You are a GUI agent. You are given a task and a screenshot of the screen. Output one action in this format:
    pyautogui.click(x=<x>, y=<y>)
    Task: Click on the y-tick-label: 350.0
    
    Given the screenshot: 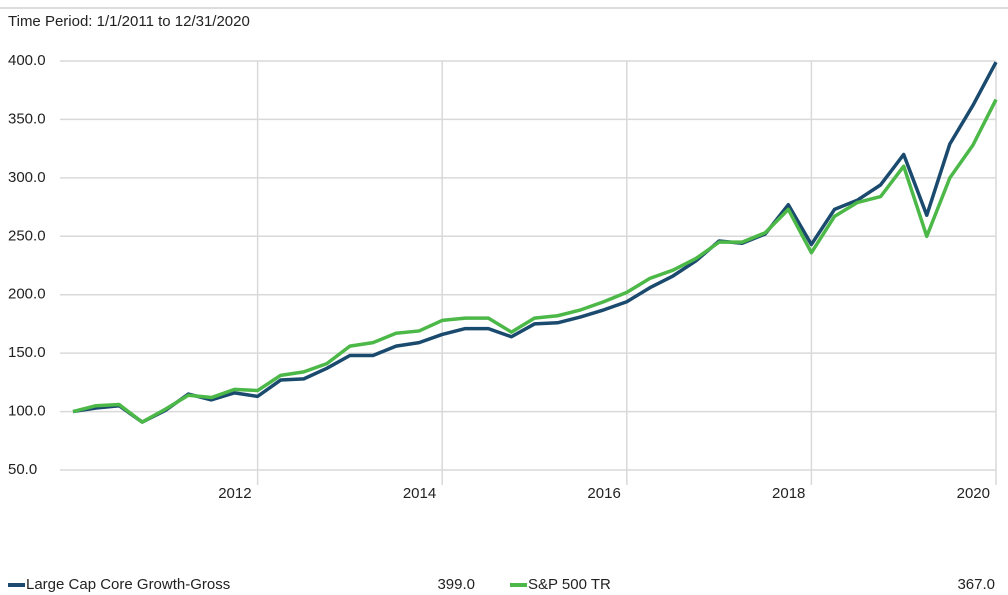 What is the action you would take?
    pyautogui.click(x=27, y=118)
    